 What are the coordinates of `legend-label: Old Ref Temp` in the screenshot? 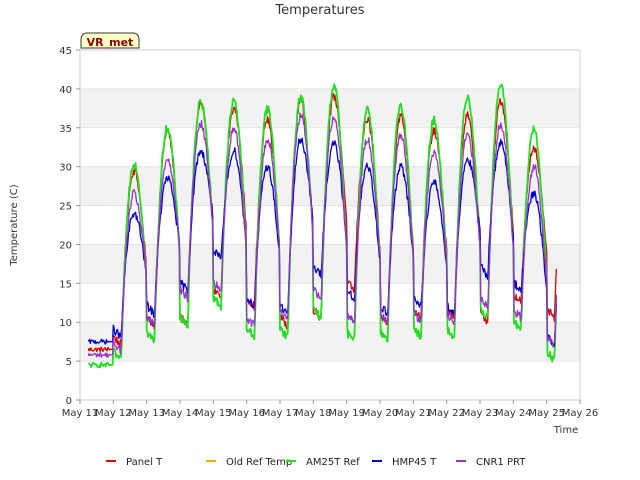 It's located at (259, 462).